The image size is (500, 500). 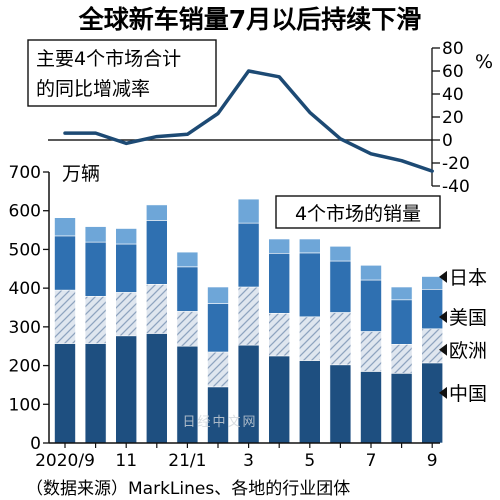 What do you see at coordinates (453, 95) in the screenshot?
I see `line-y-tick-label: 40` at bounding box center [453, 95].